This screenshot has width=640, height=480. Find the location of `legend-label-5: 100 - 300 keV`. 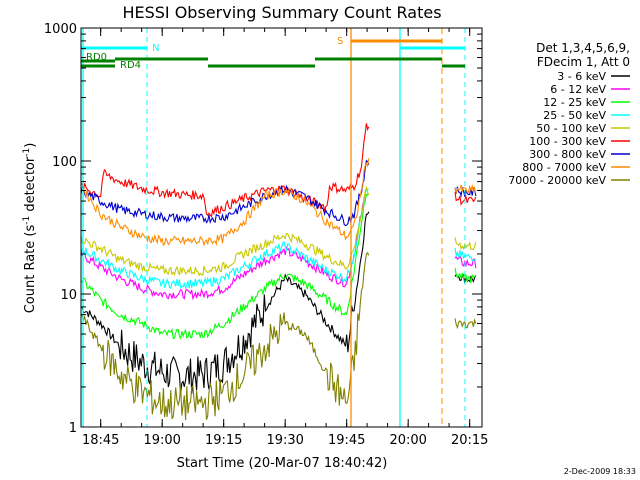

legend-label-5: 100 - 300 keV is located at coordinates (567, 141).